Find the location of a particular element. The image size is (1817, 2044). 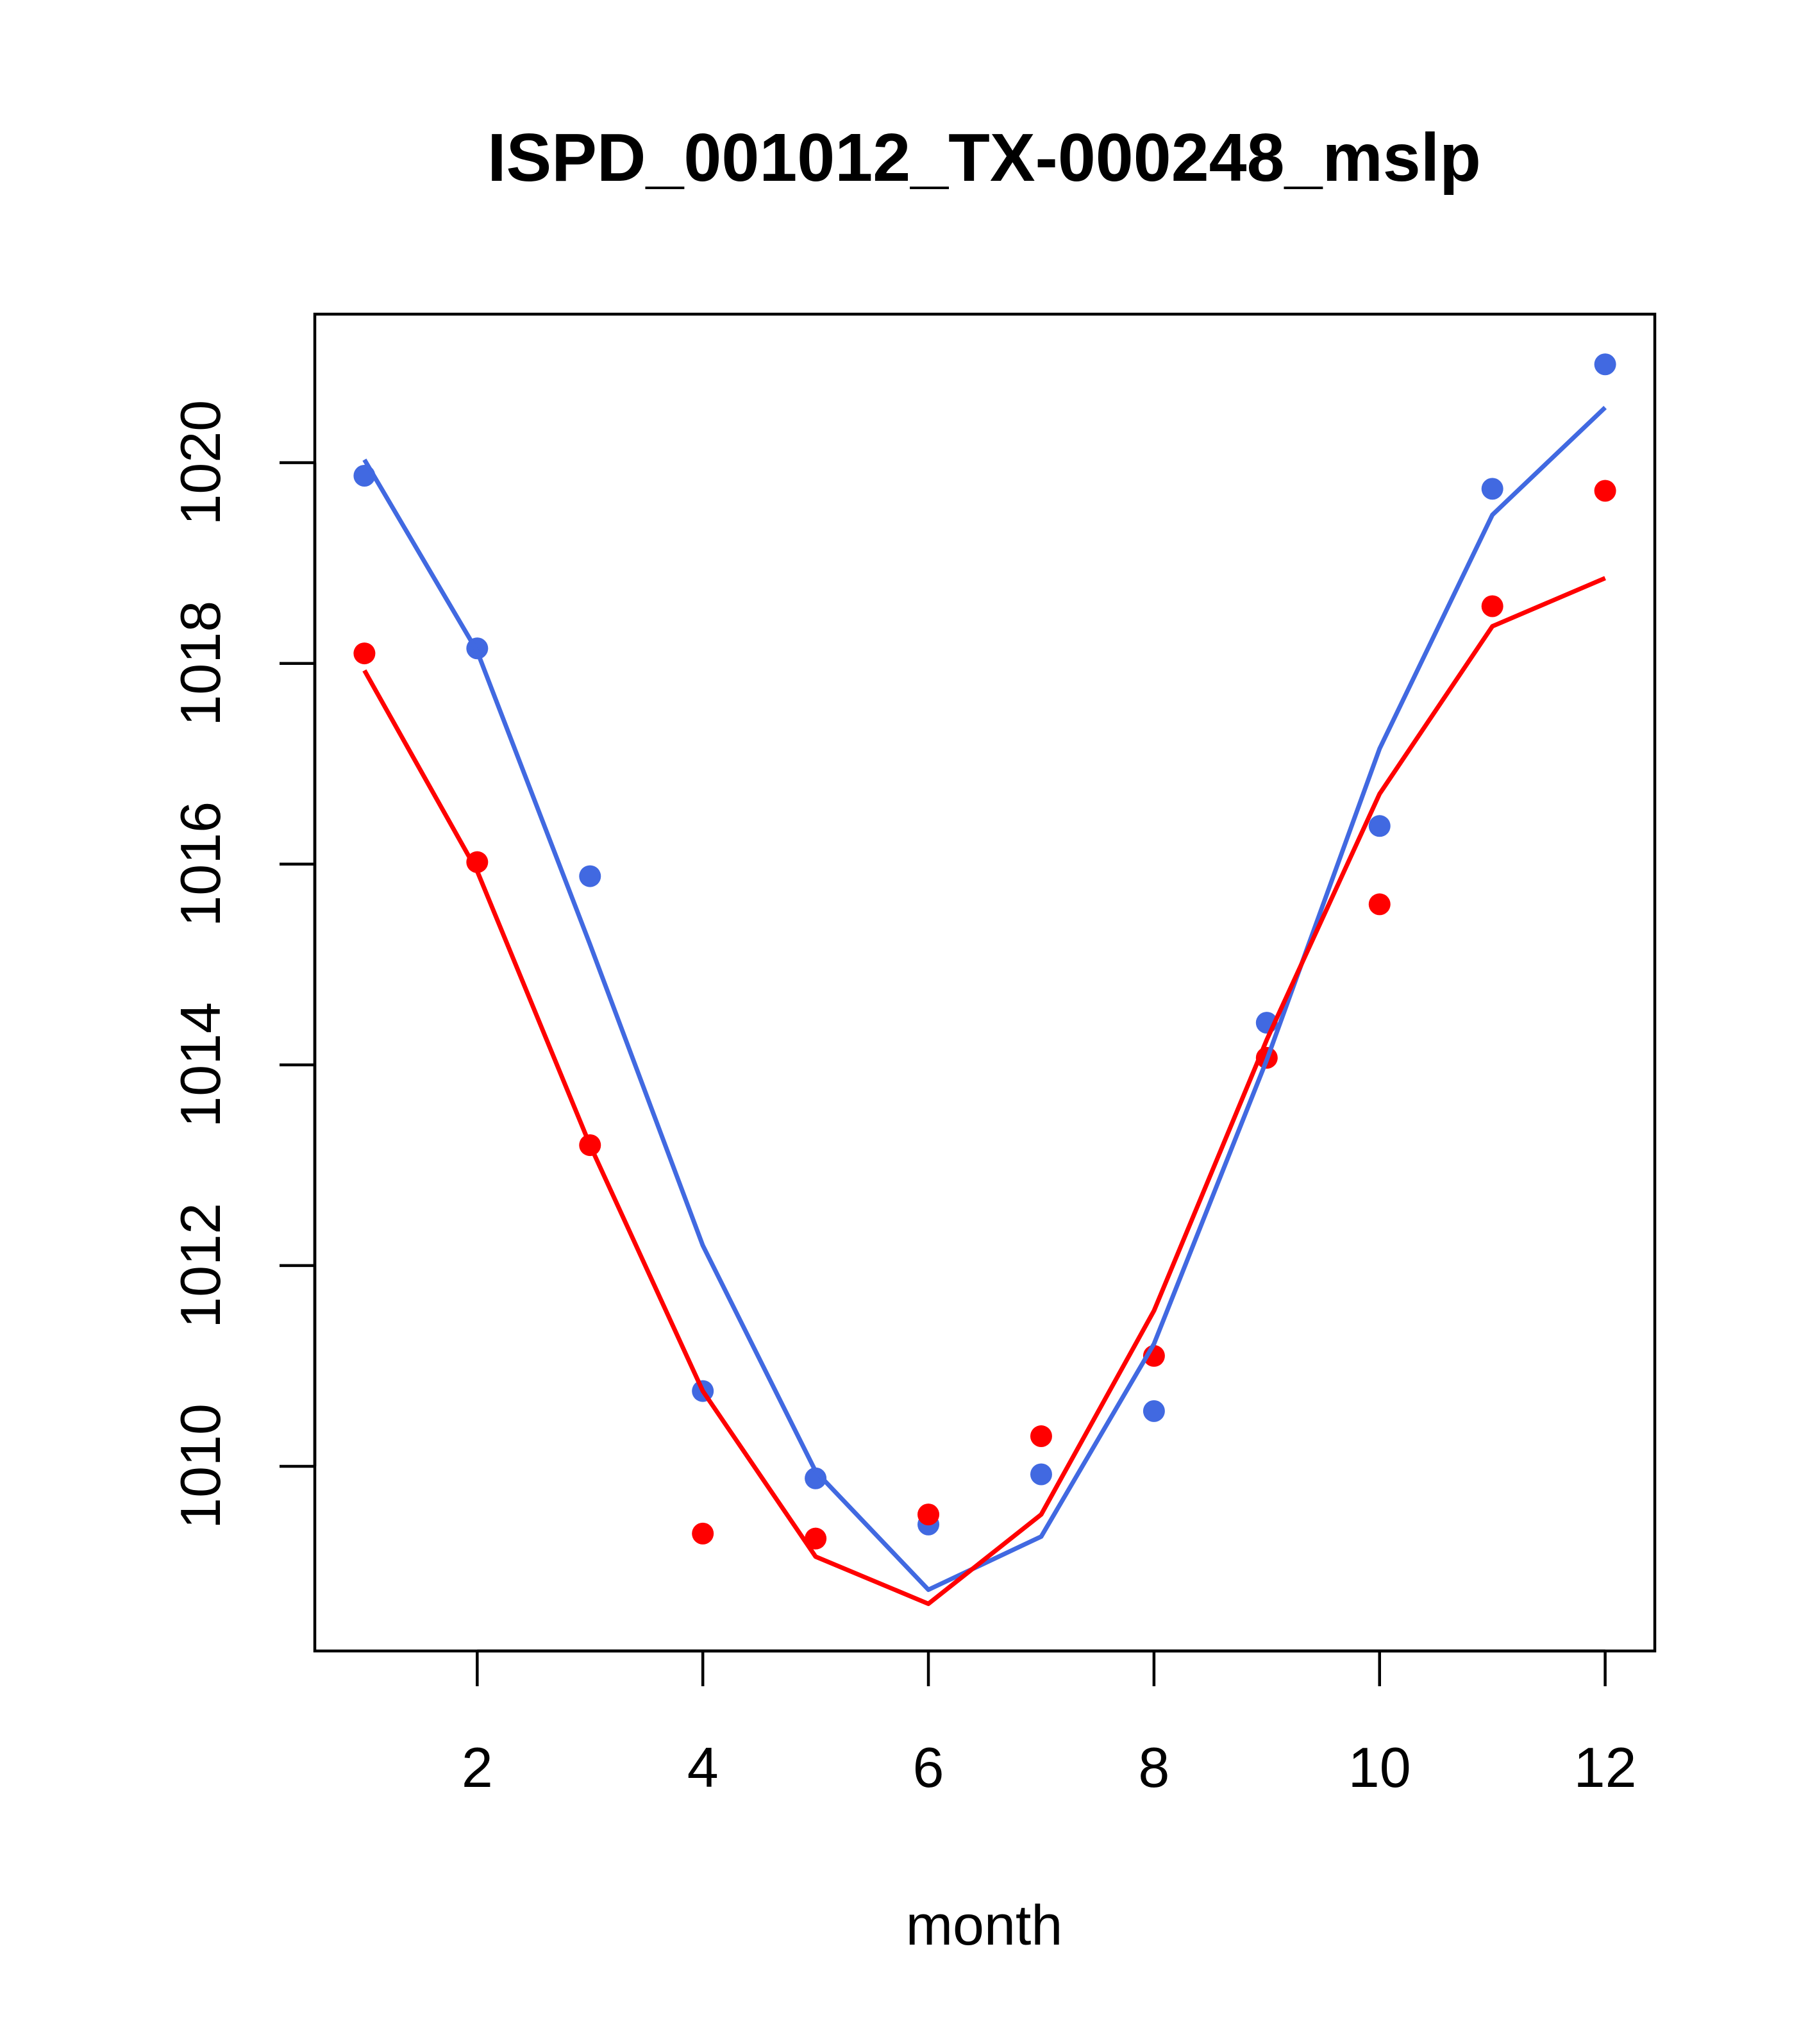

x-tick-label: 8 is located at coordinates (1153, 1767).